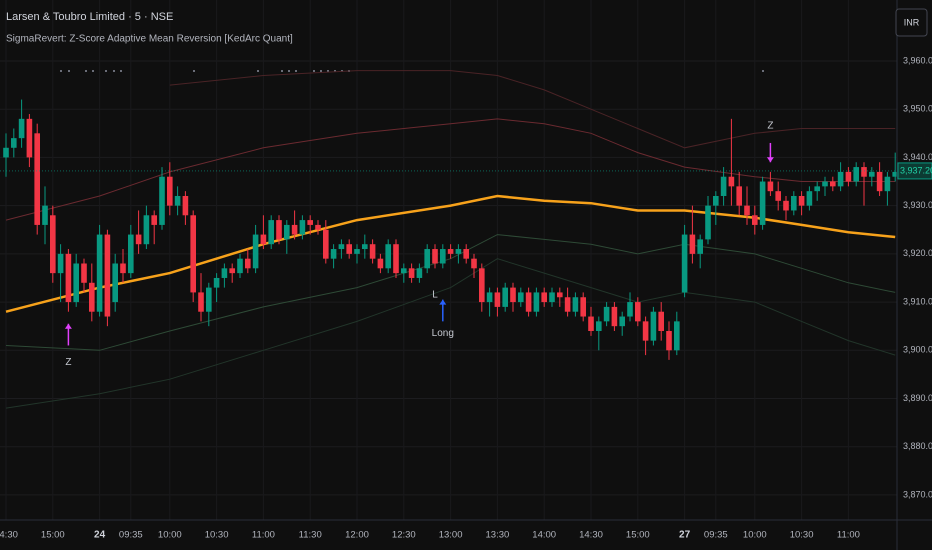 Image resolution: width=932 pixels, height=550 pixels. Describe the element at coordinates (443, 333) in the screenshot. I see `annotation-label: Long` at that location.